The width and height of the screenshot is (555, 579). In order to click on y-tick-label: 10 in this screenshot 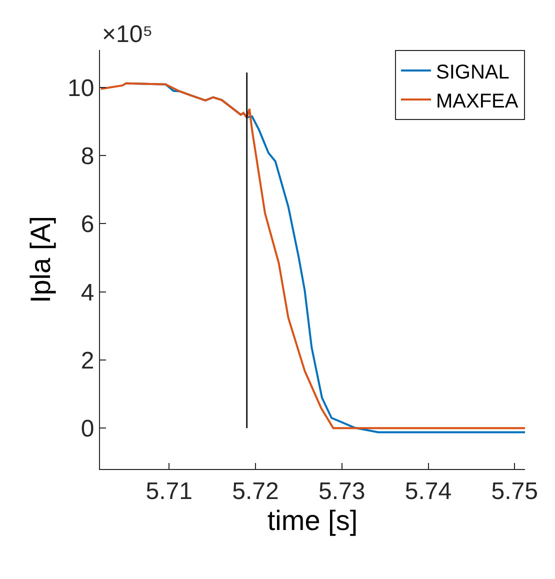, I will do `click(80, 88)`.